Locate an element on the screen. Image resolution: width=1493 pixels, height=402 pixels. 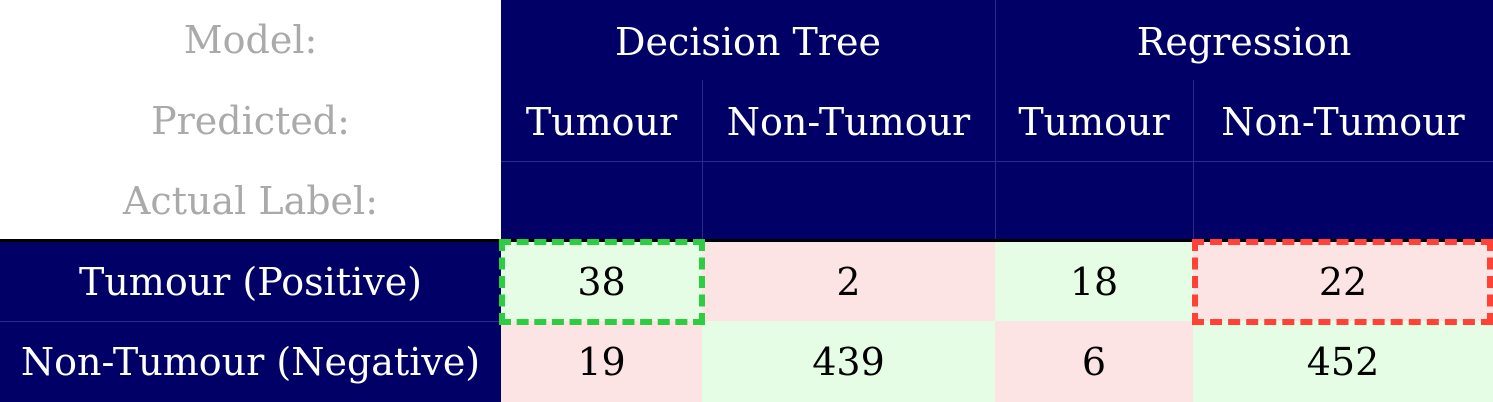
actual-label: Actual Label: is located at coordinates (250, 200).